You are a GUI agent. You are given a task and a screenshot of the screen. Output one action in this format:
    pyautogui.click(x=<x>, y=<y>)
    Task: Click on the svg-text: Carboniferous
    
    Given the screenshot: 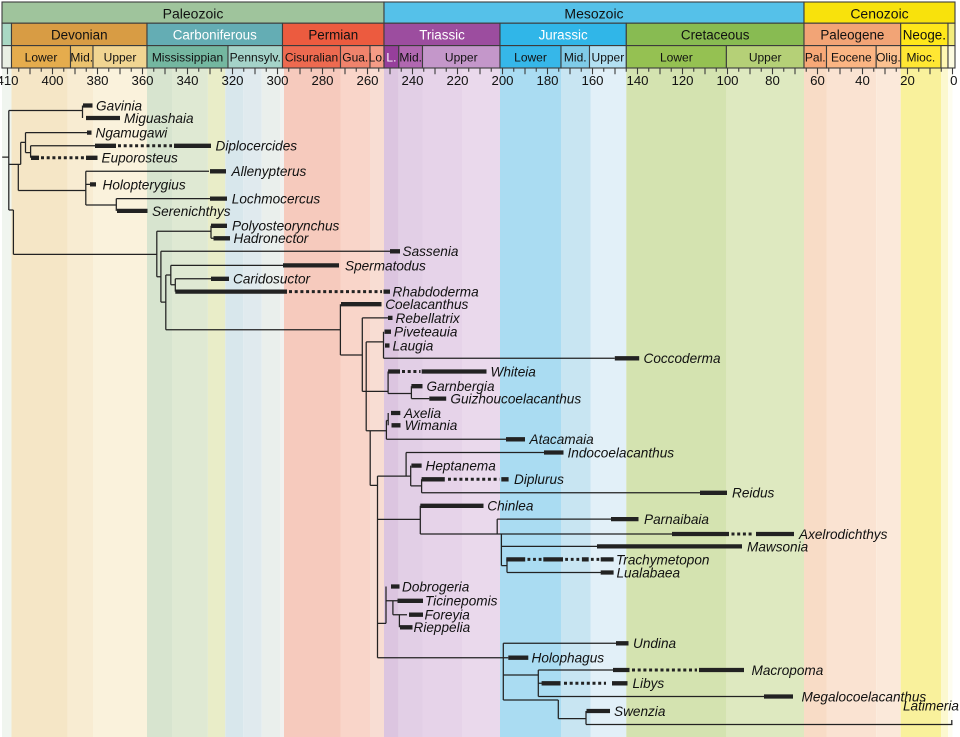 What is the action you would take?
    pyautogui.click(x=215, y=35)
    